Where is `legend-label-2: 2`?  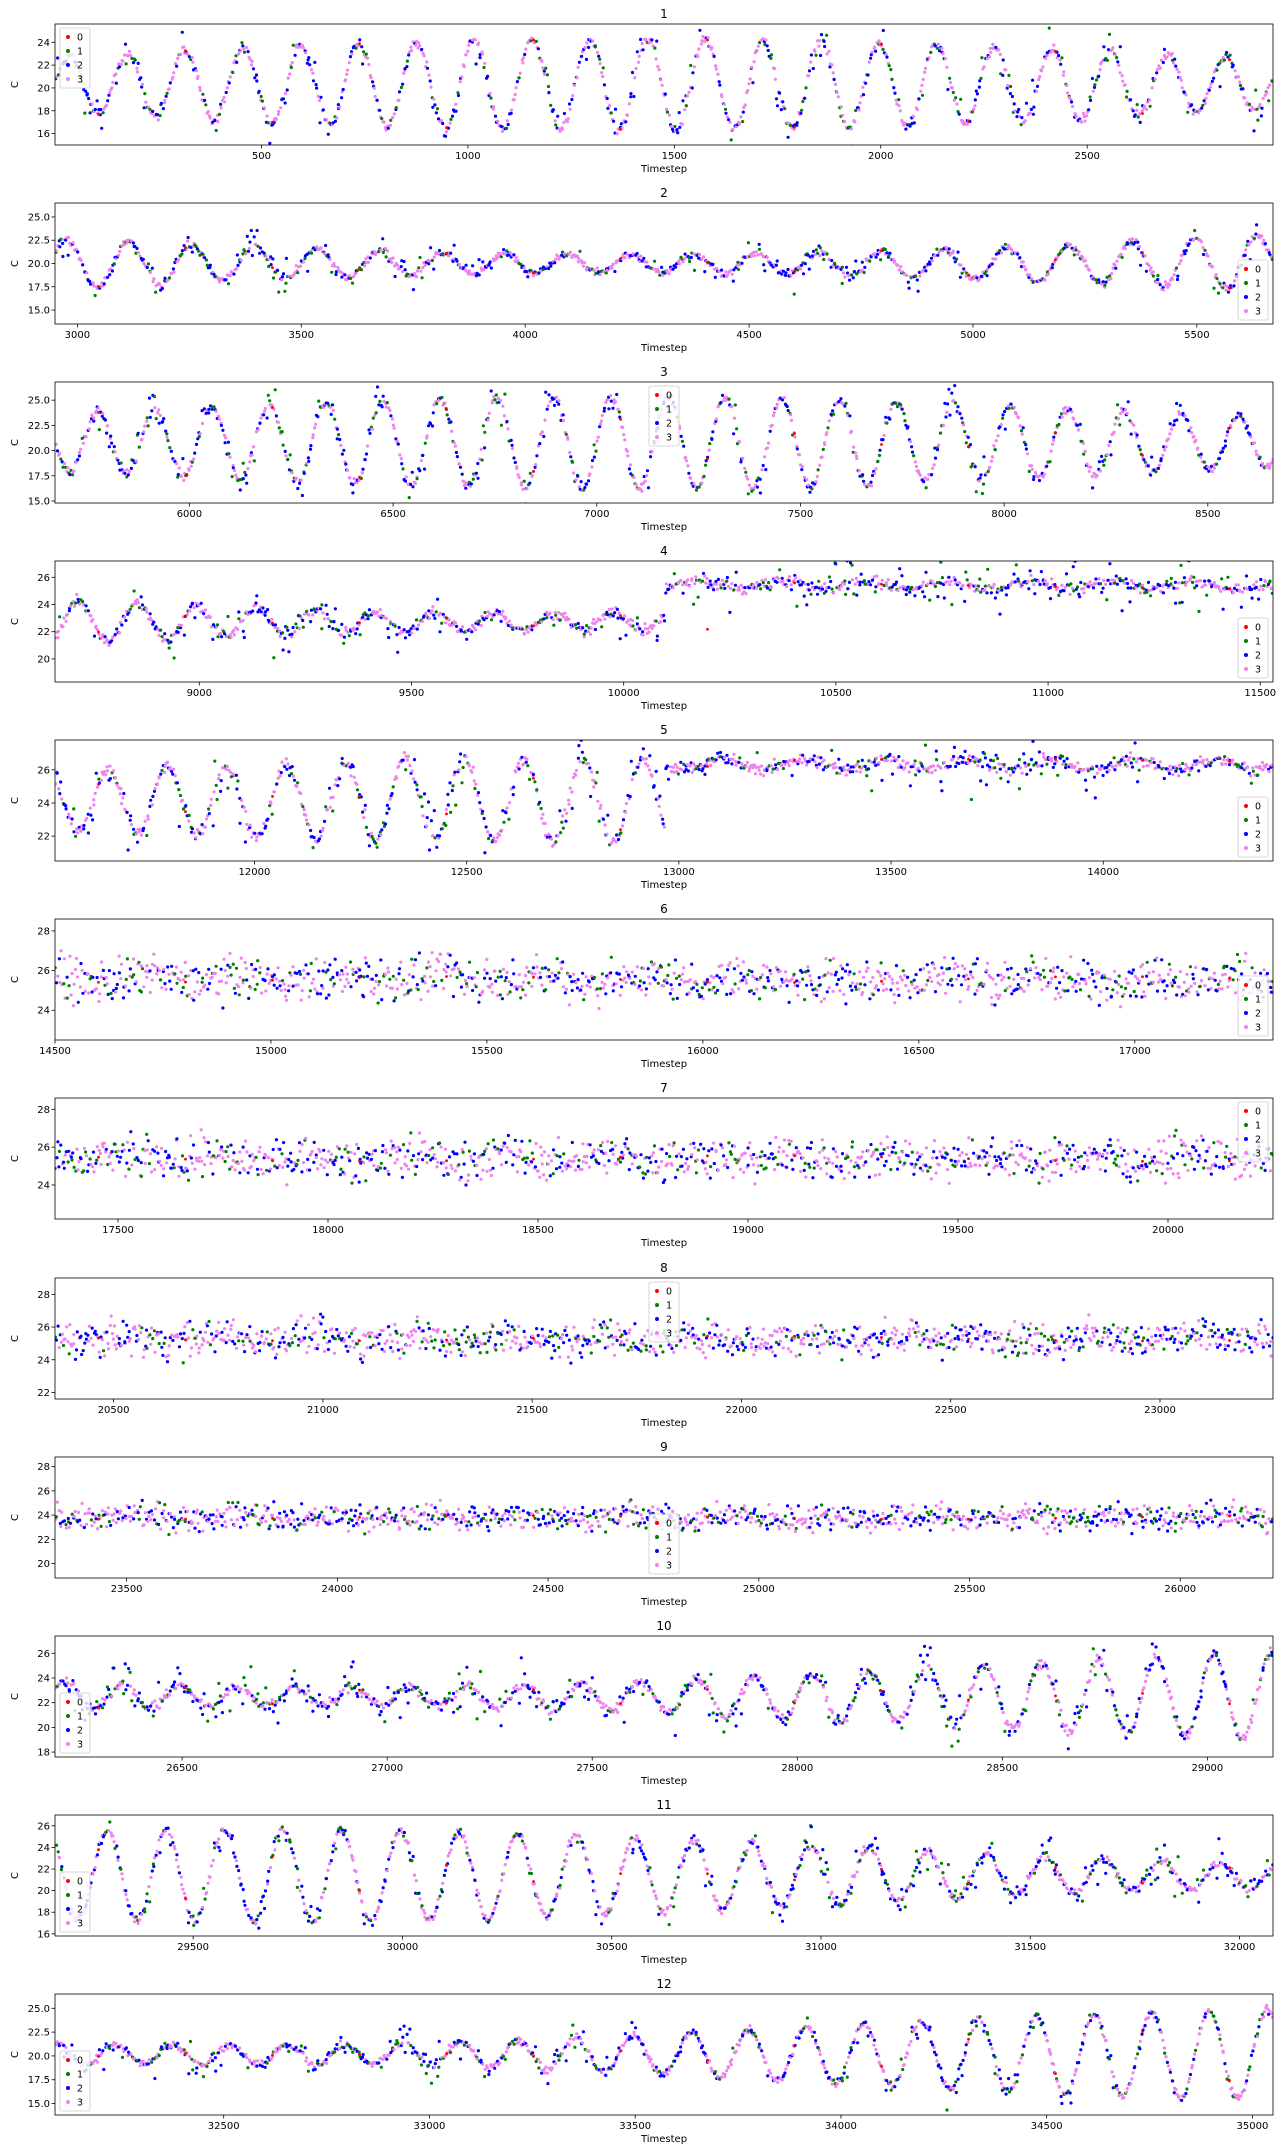 legend-label-2: 2 is located at coordinates (669, 424).